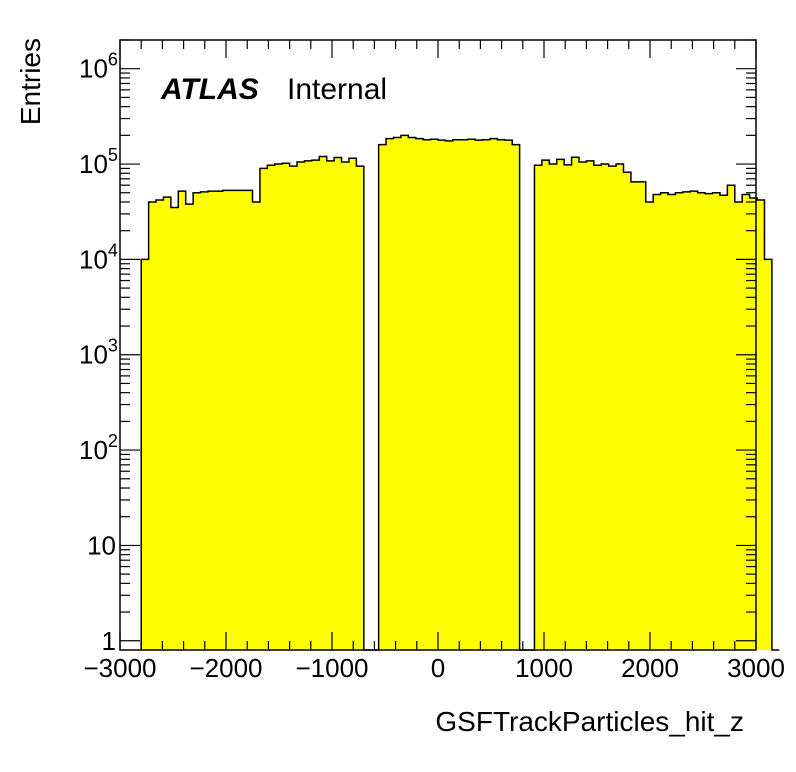  I want to click on y-tick-label: 10³, so click(98, 353).